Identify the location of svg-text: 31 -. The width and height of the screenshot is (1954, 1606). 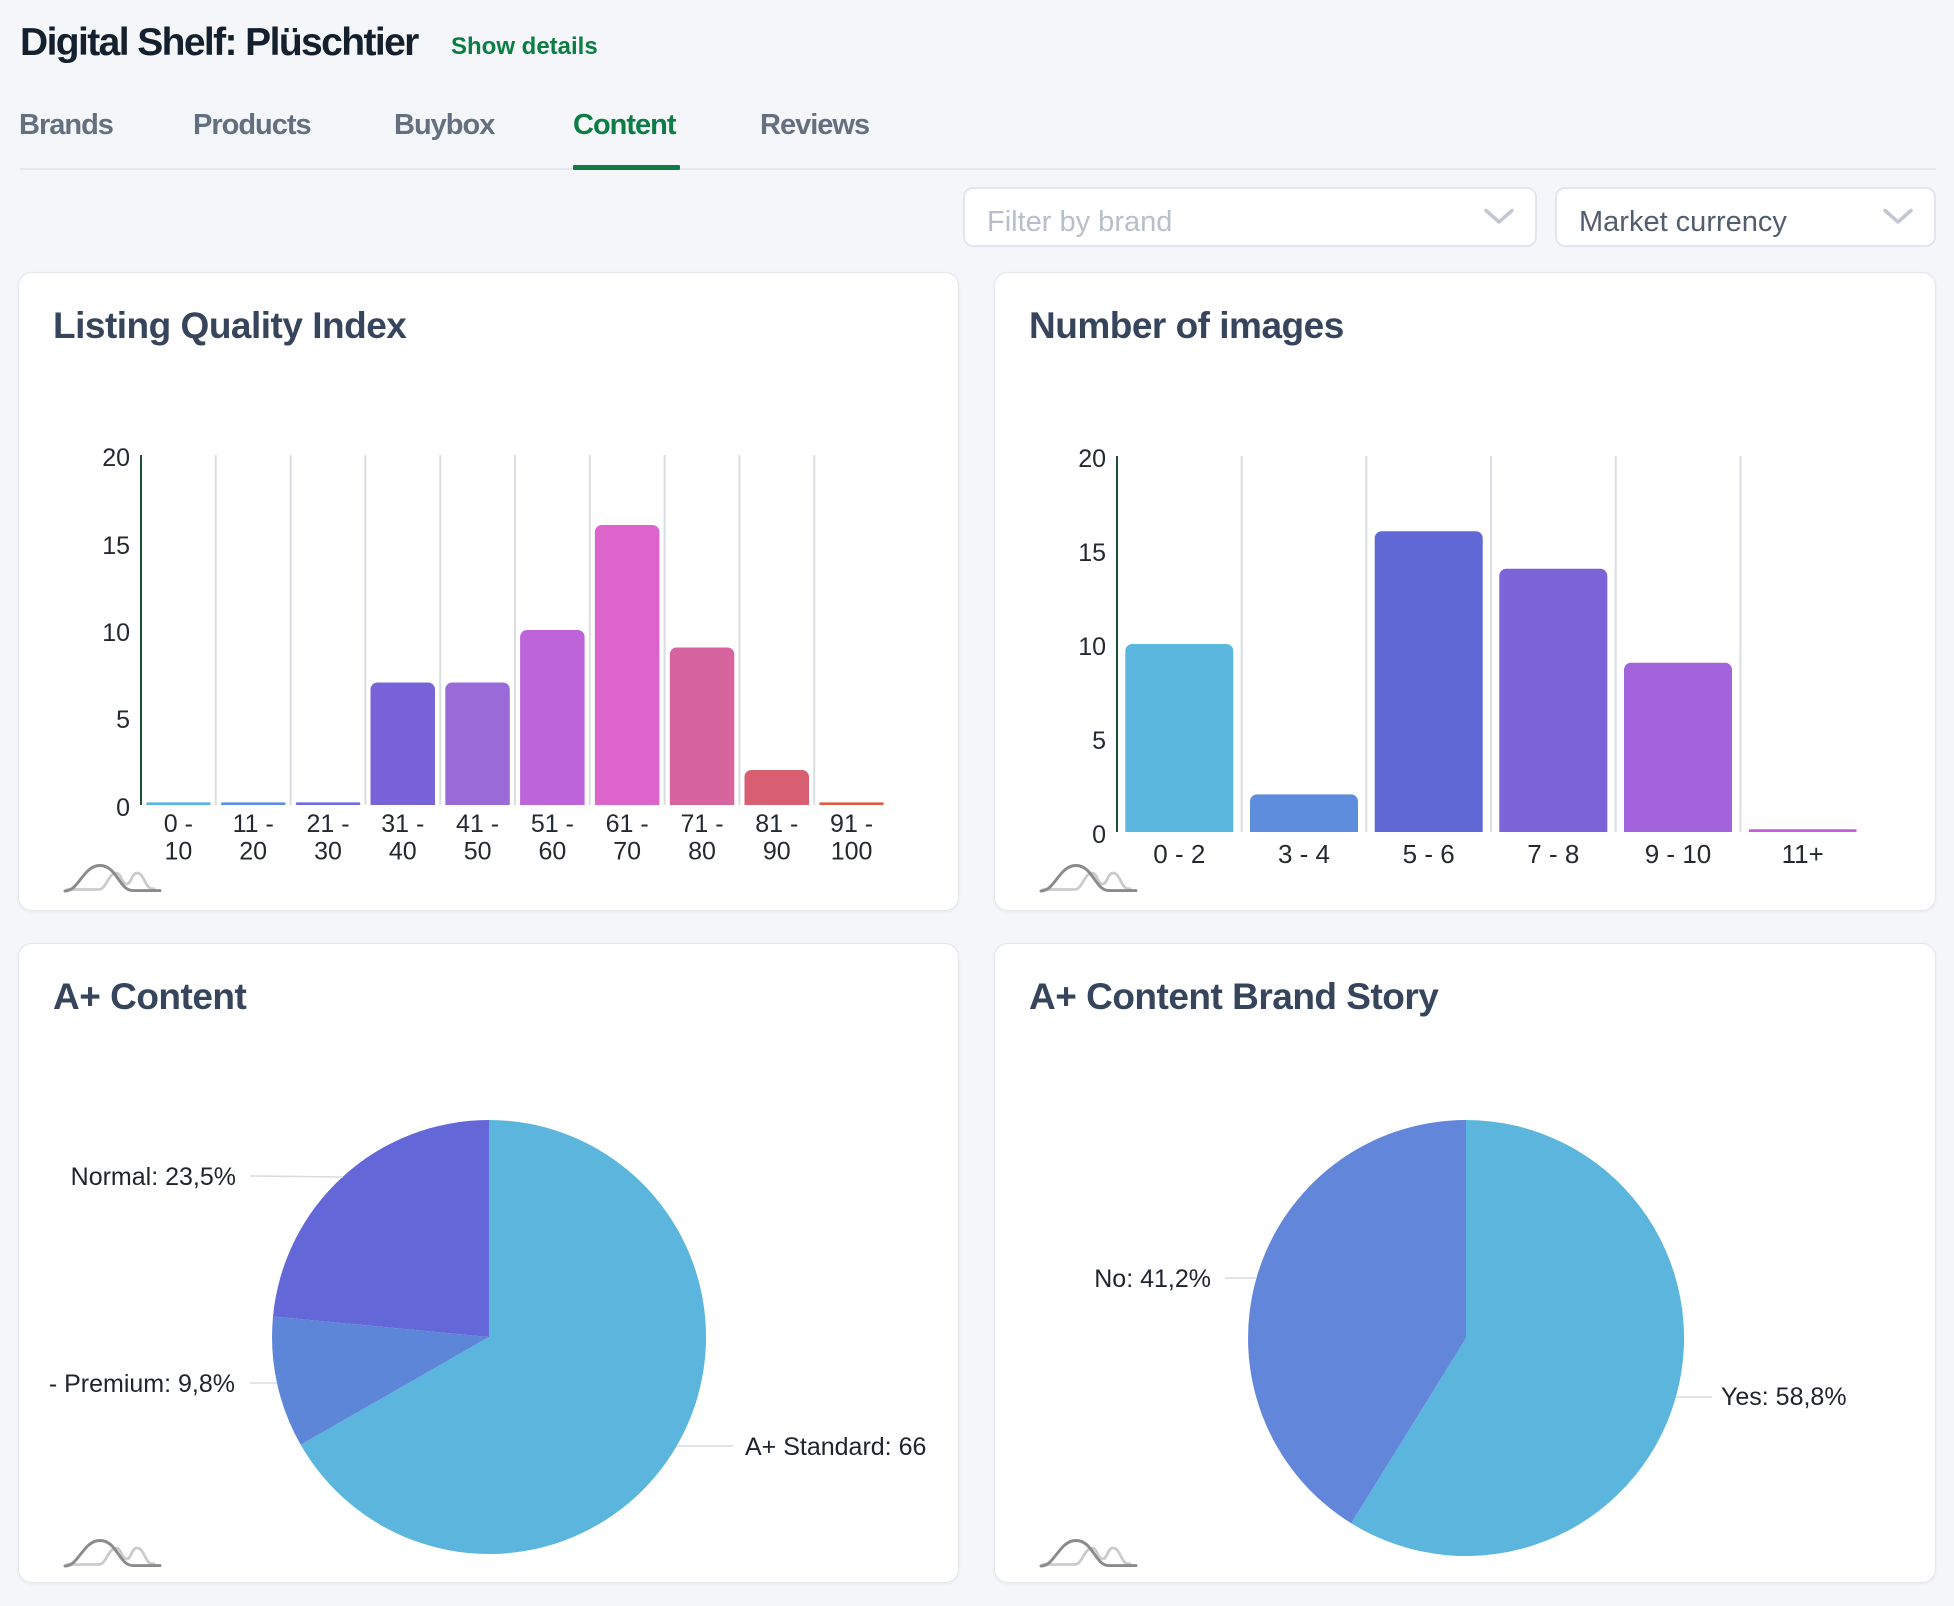
(402, 824).